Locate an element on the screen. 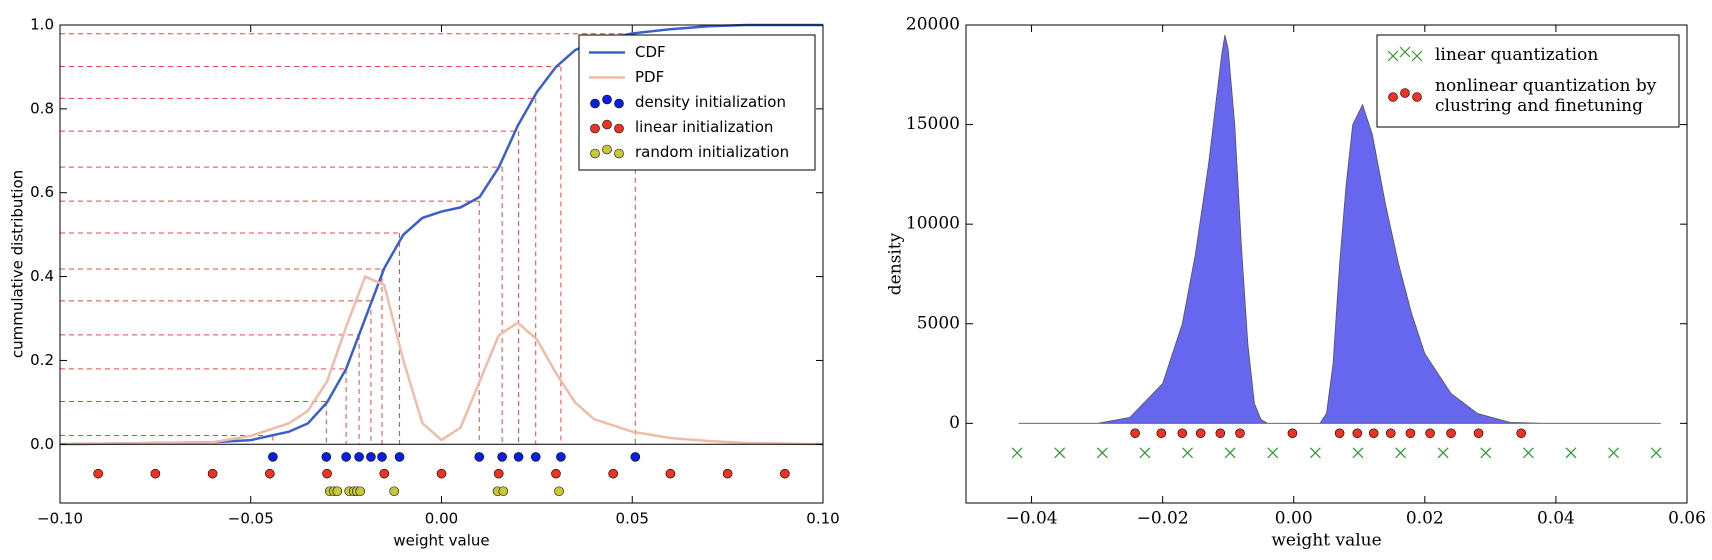 The height and width of the screenshot is (560, 1712). x-tick-label: −0.04 is located at coordinates (1031, 519).